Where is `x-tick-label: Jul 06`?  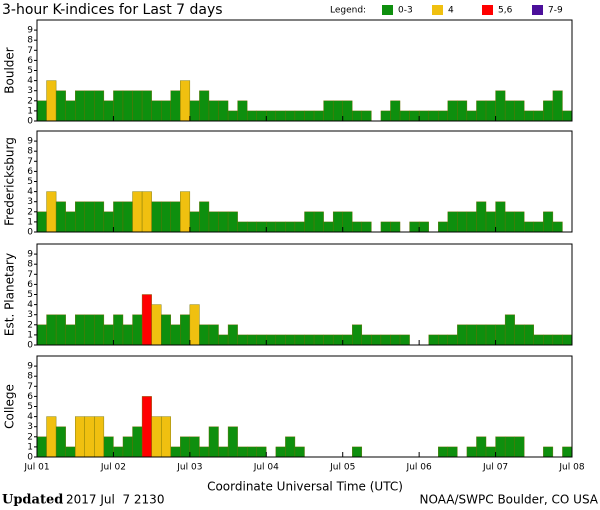 x-tick-label: Jul 06 is located at coordinates (419, 468).